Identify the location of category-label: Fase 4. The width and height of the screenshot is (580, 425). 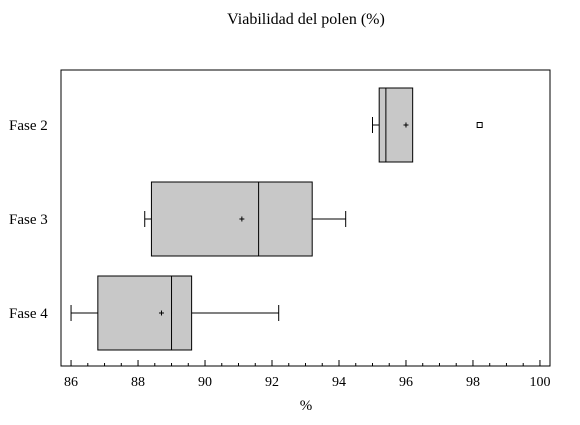
(28, 314).